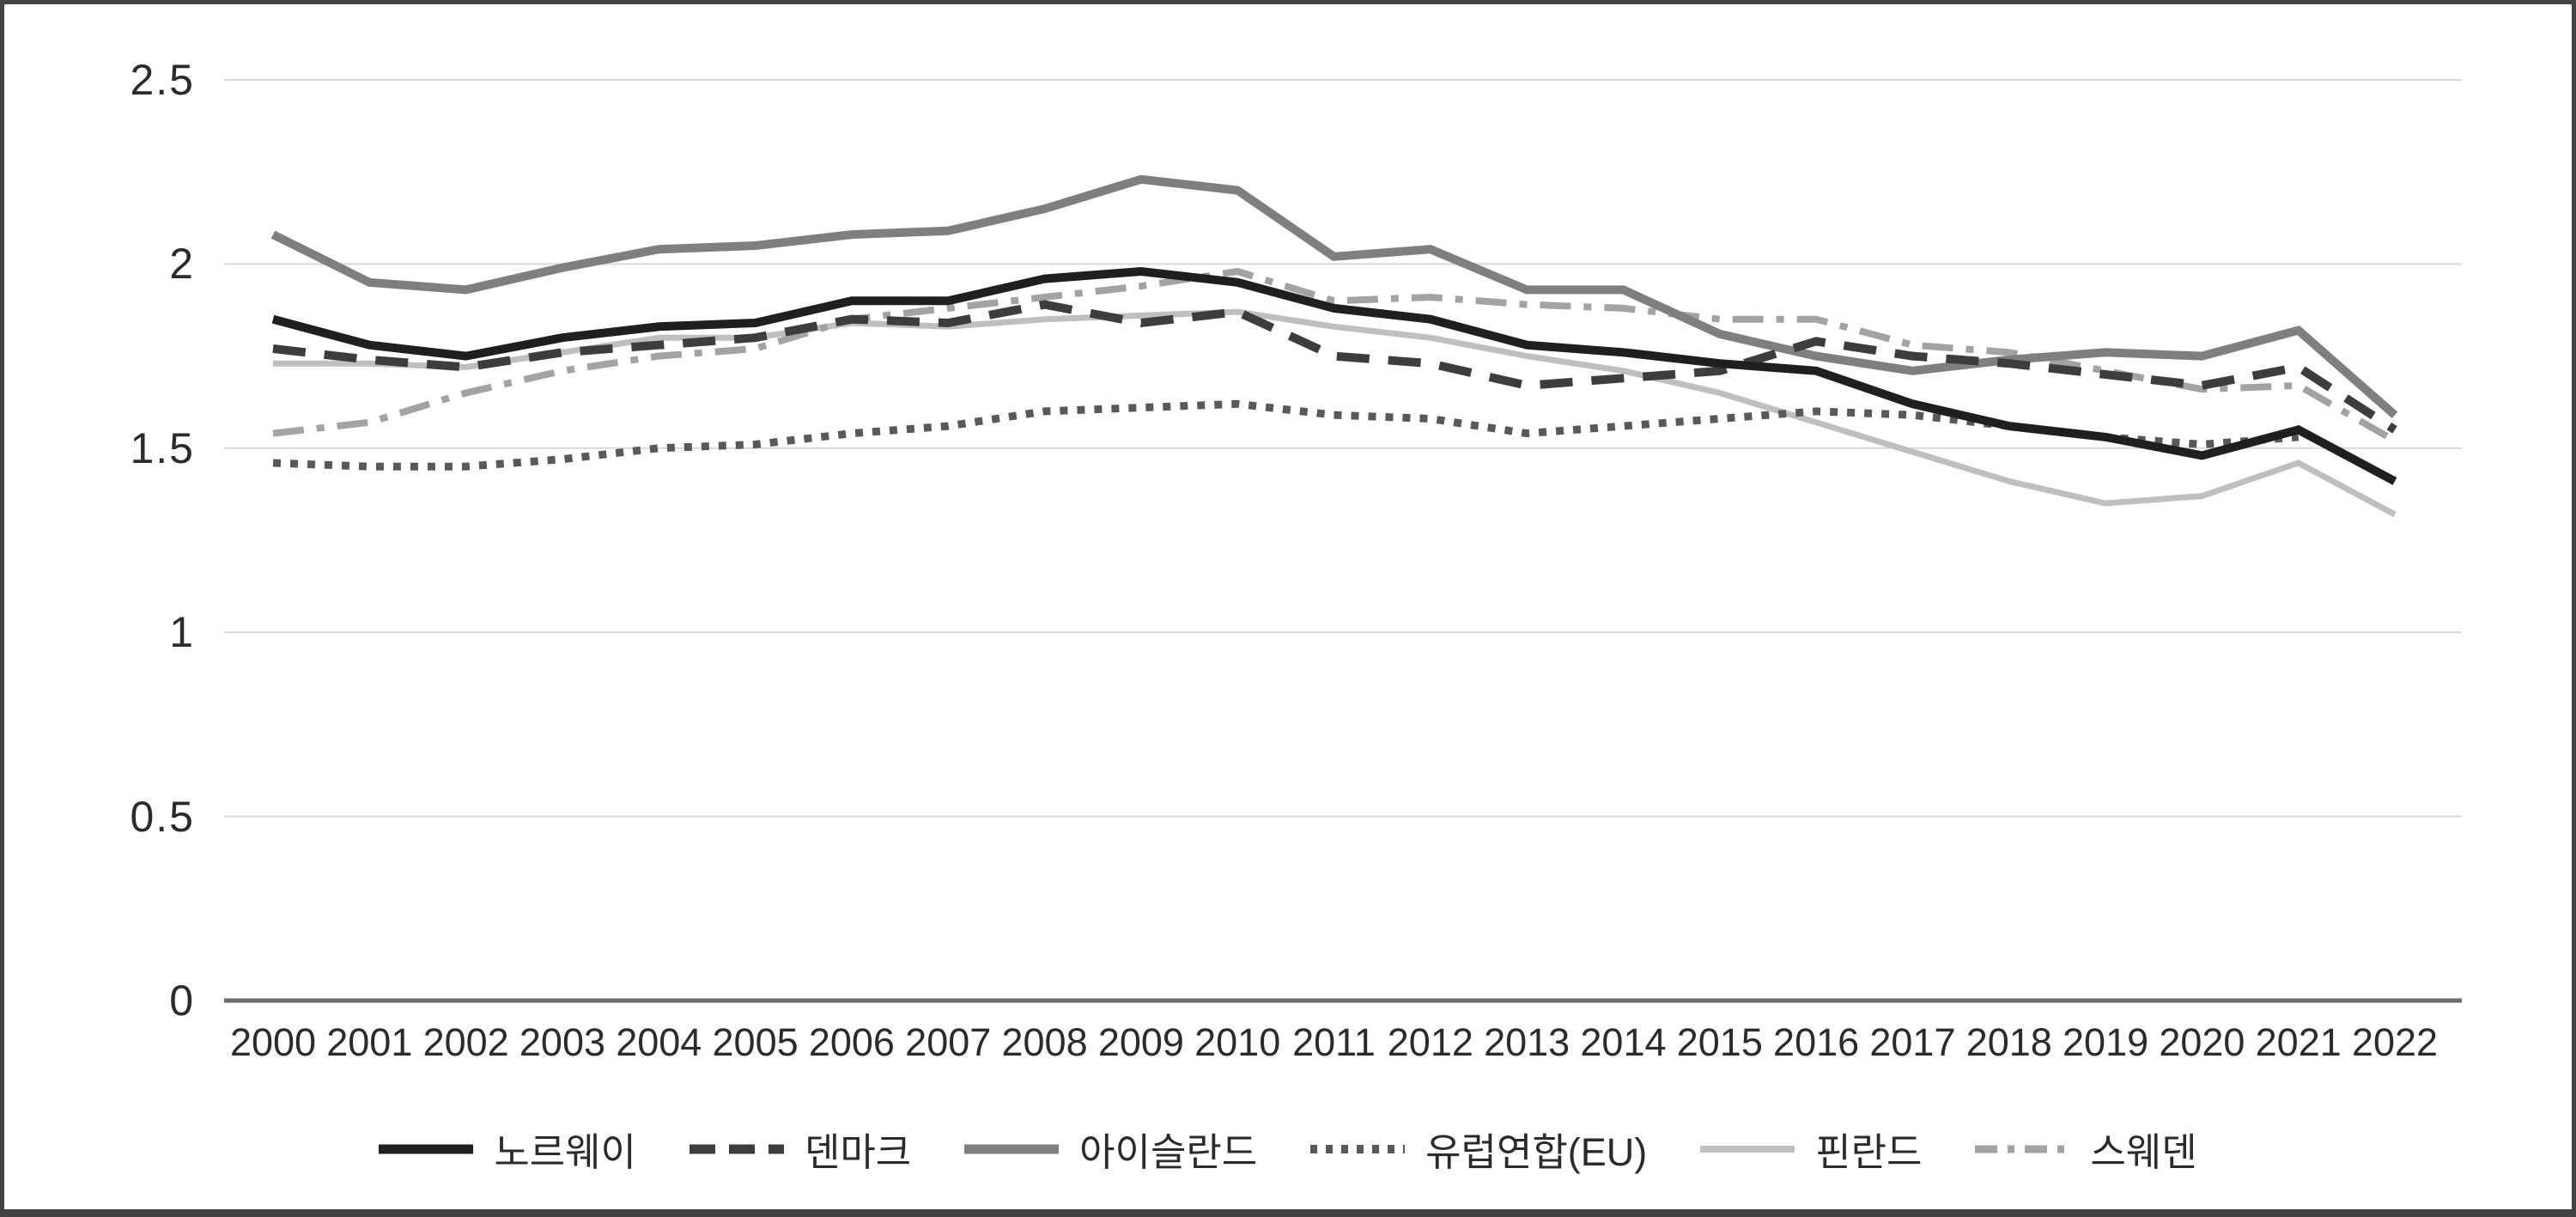  I want to click on x-tick-label: 2001, so click(369, 1042).